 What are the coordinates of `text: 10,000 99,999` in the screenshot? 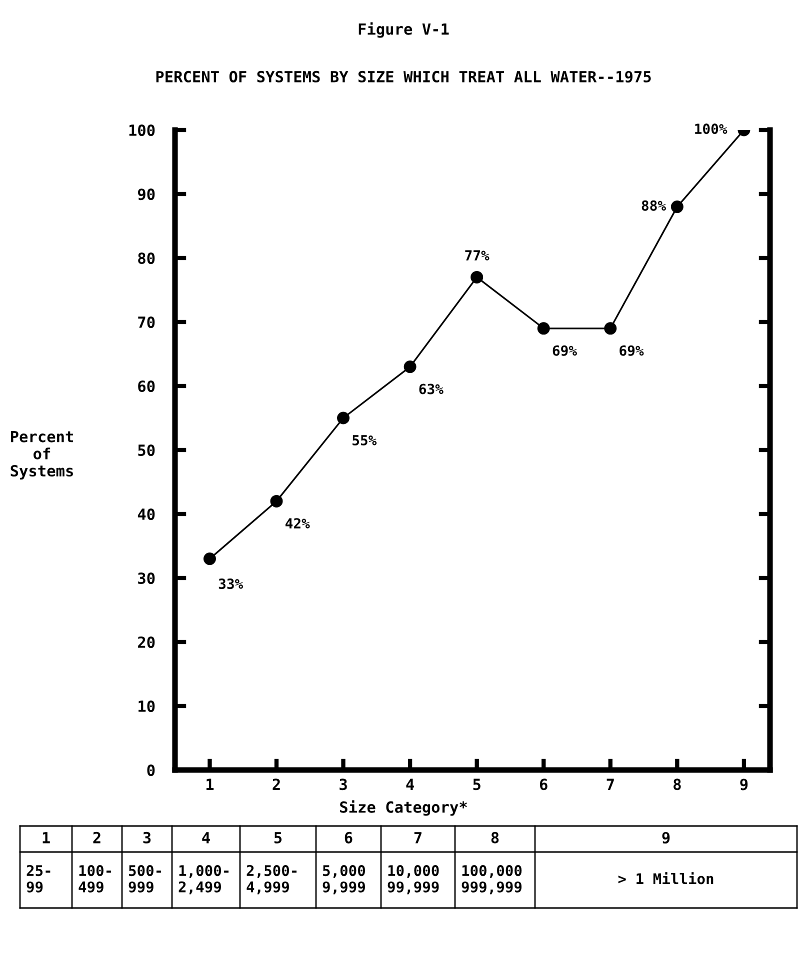 It's located at (413, 879).